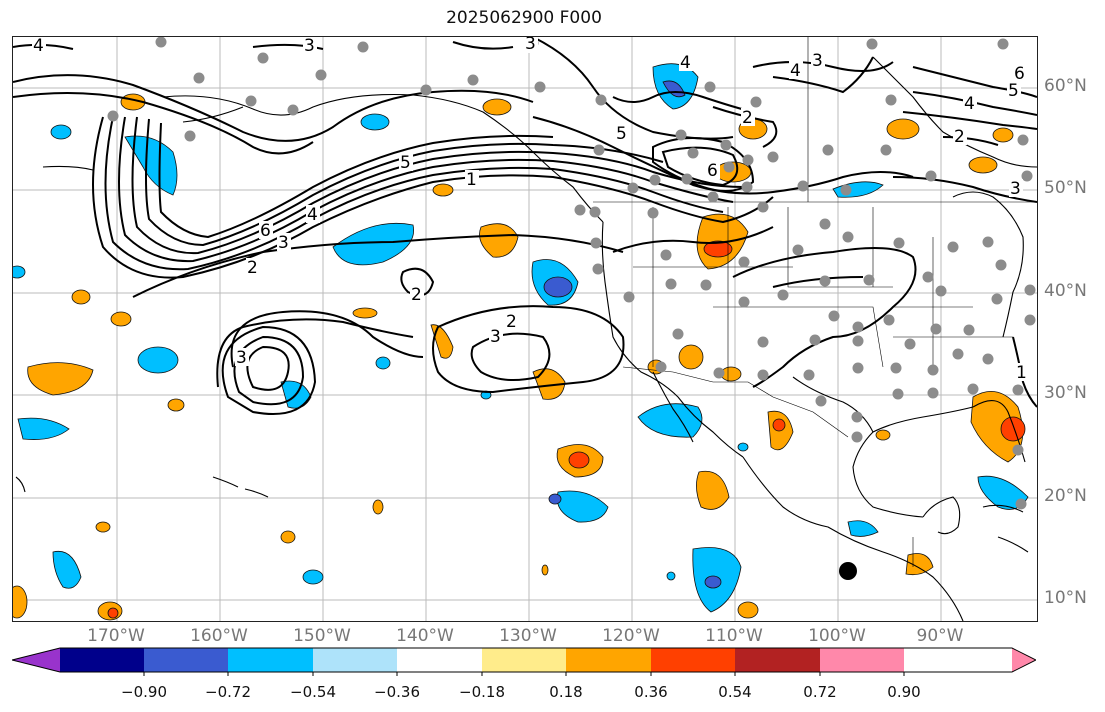  Describe the element at coordinates (566, 692) in the screenshot. I see `colorbar-tick-label: 0.18` at that location.